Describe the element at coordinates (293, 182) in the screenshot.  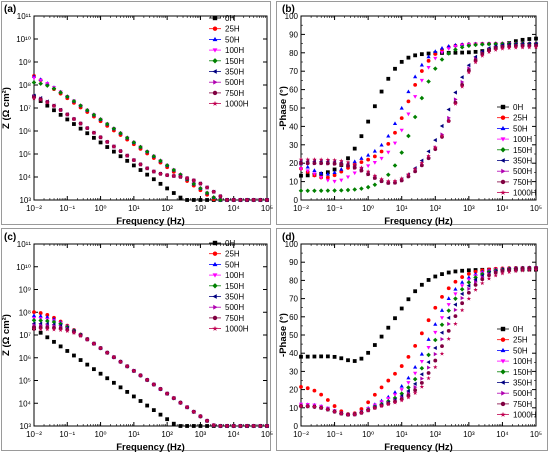
I see `y-tick-label: 10` at that location.